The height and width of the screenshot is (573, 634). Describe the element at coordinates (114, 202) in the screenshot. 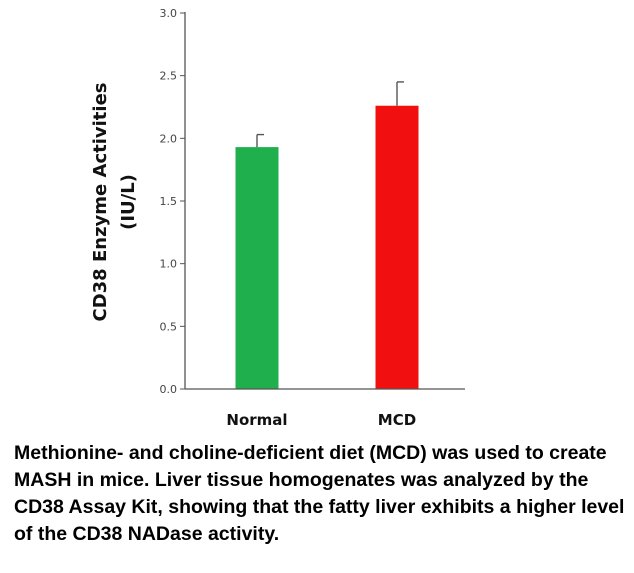

I see `y-axis-label: CD38 Enzyme Activities (IU/L)` at that location.